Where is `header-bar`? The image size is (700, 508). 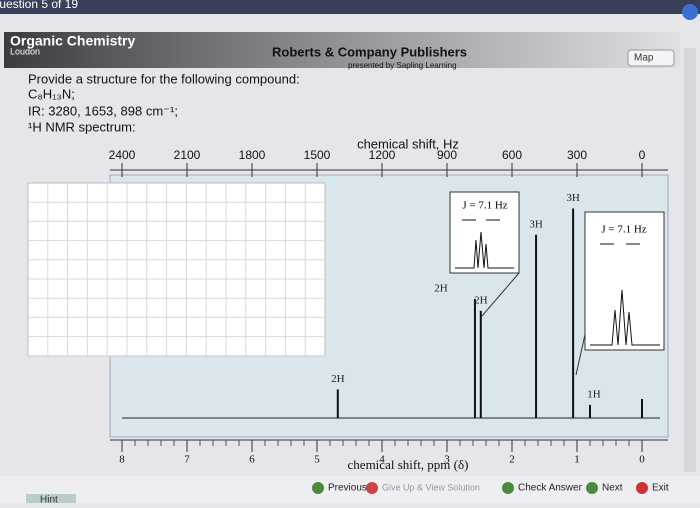
header-bar is located at coordinates (342, 50).